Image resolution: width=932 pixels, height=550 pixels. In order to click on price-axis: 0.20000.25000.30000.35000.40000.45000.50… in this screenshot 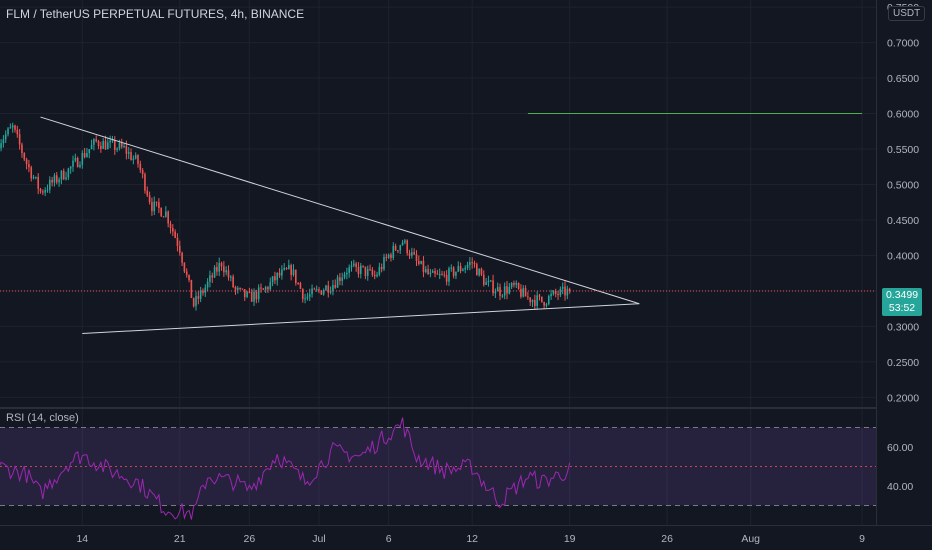, I will do `click(903, 203)`.